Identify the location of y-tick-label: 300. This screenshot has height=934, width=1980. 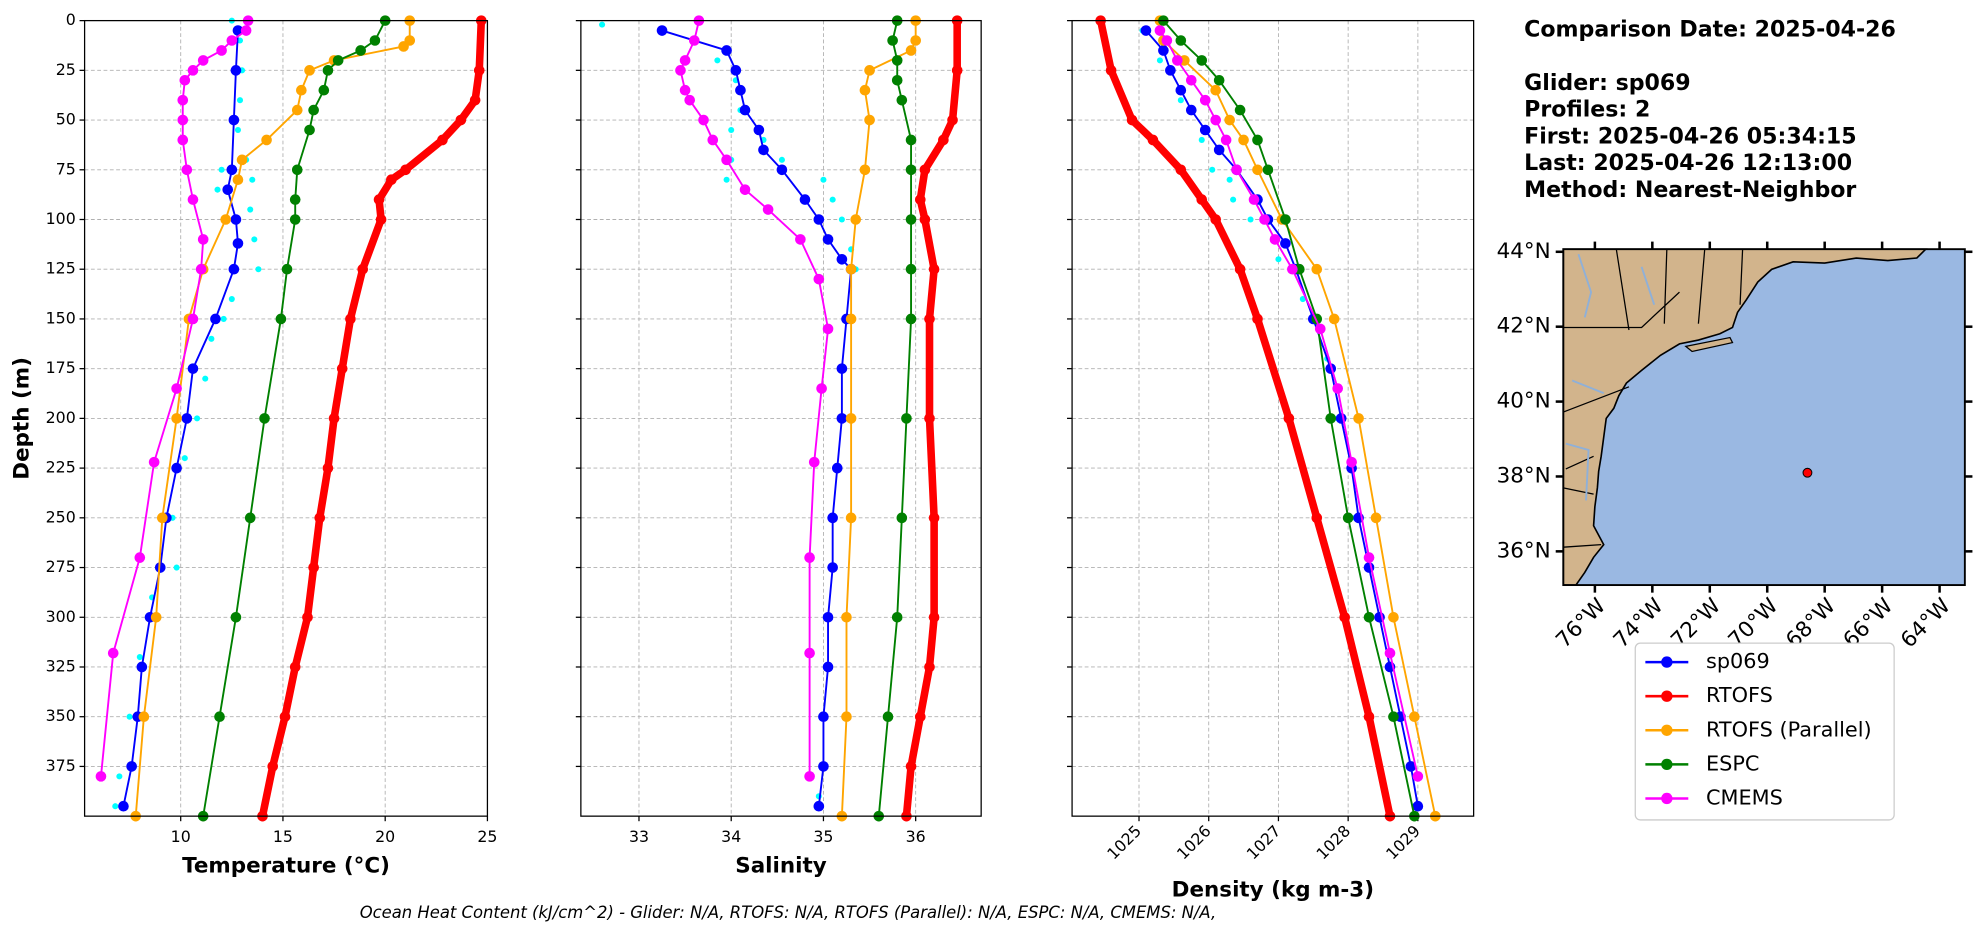
(61, 616).